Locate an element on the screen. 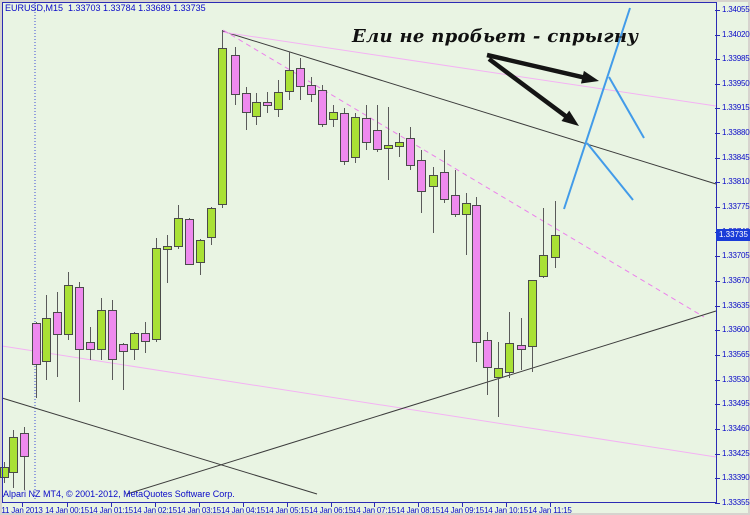  time-tick-label: 14 Jan 11:15 is located at coordinates (550, 510).